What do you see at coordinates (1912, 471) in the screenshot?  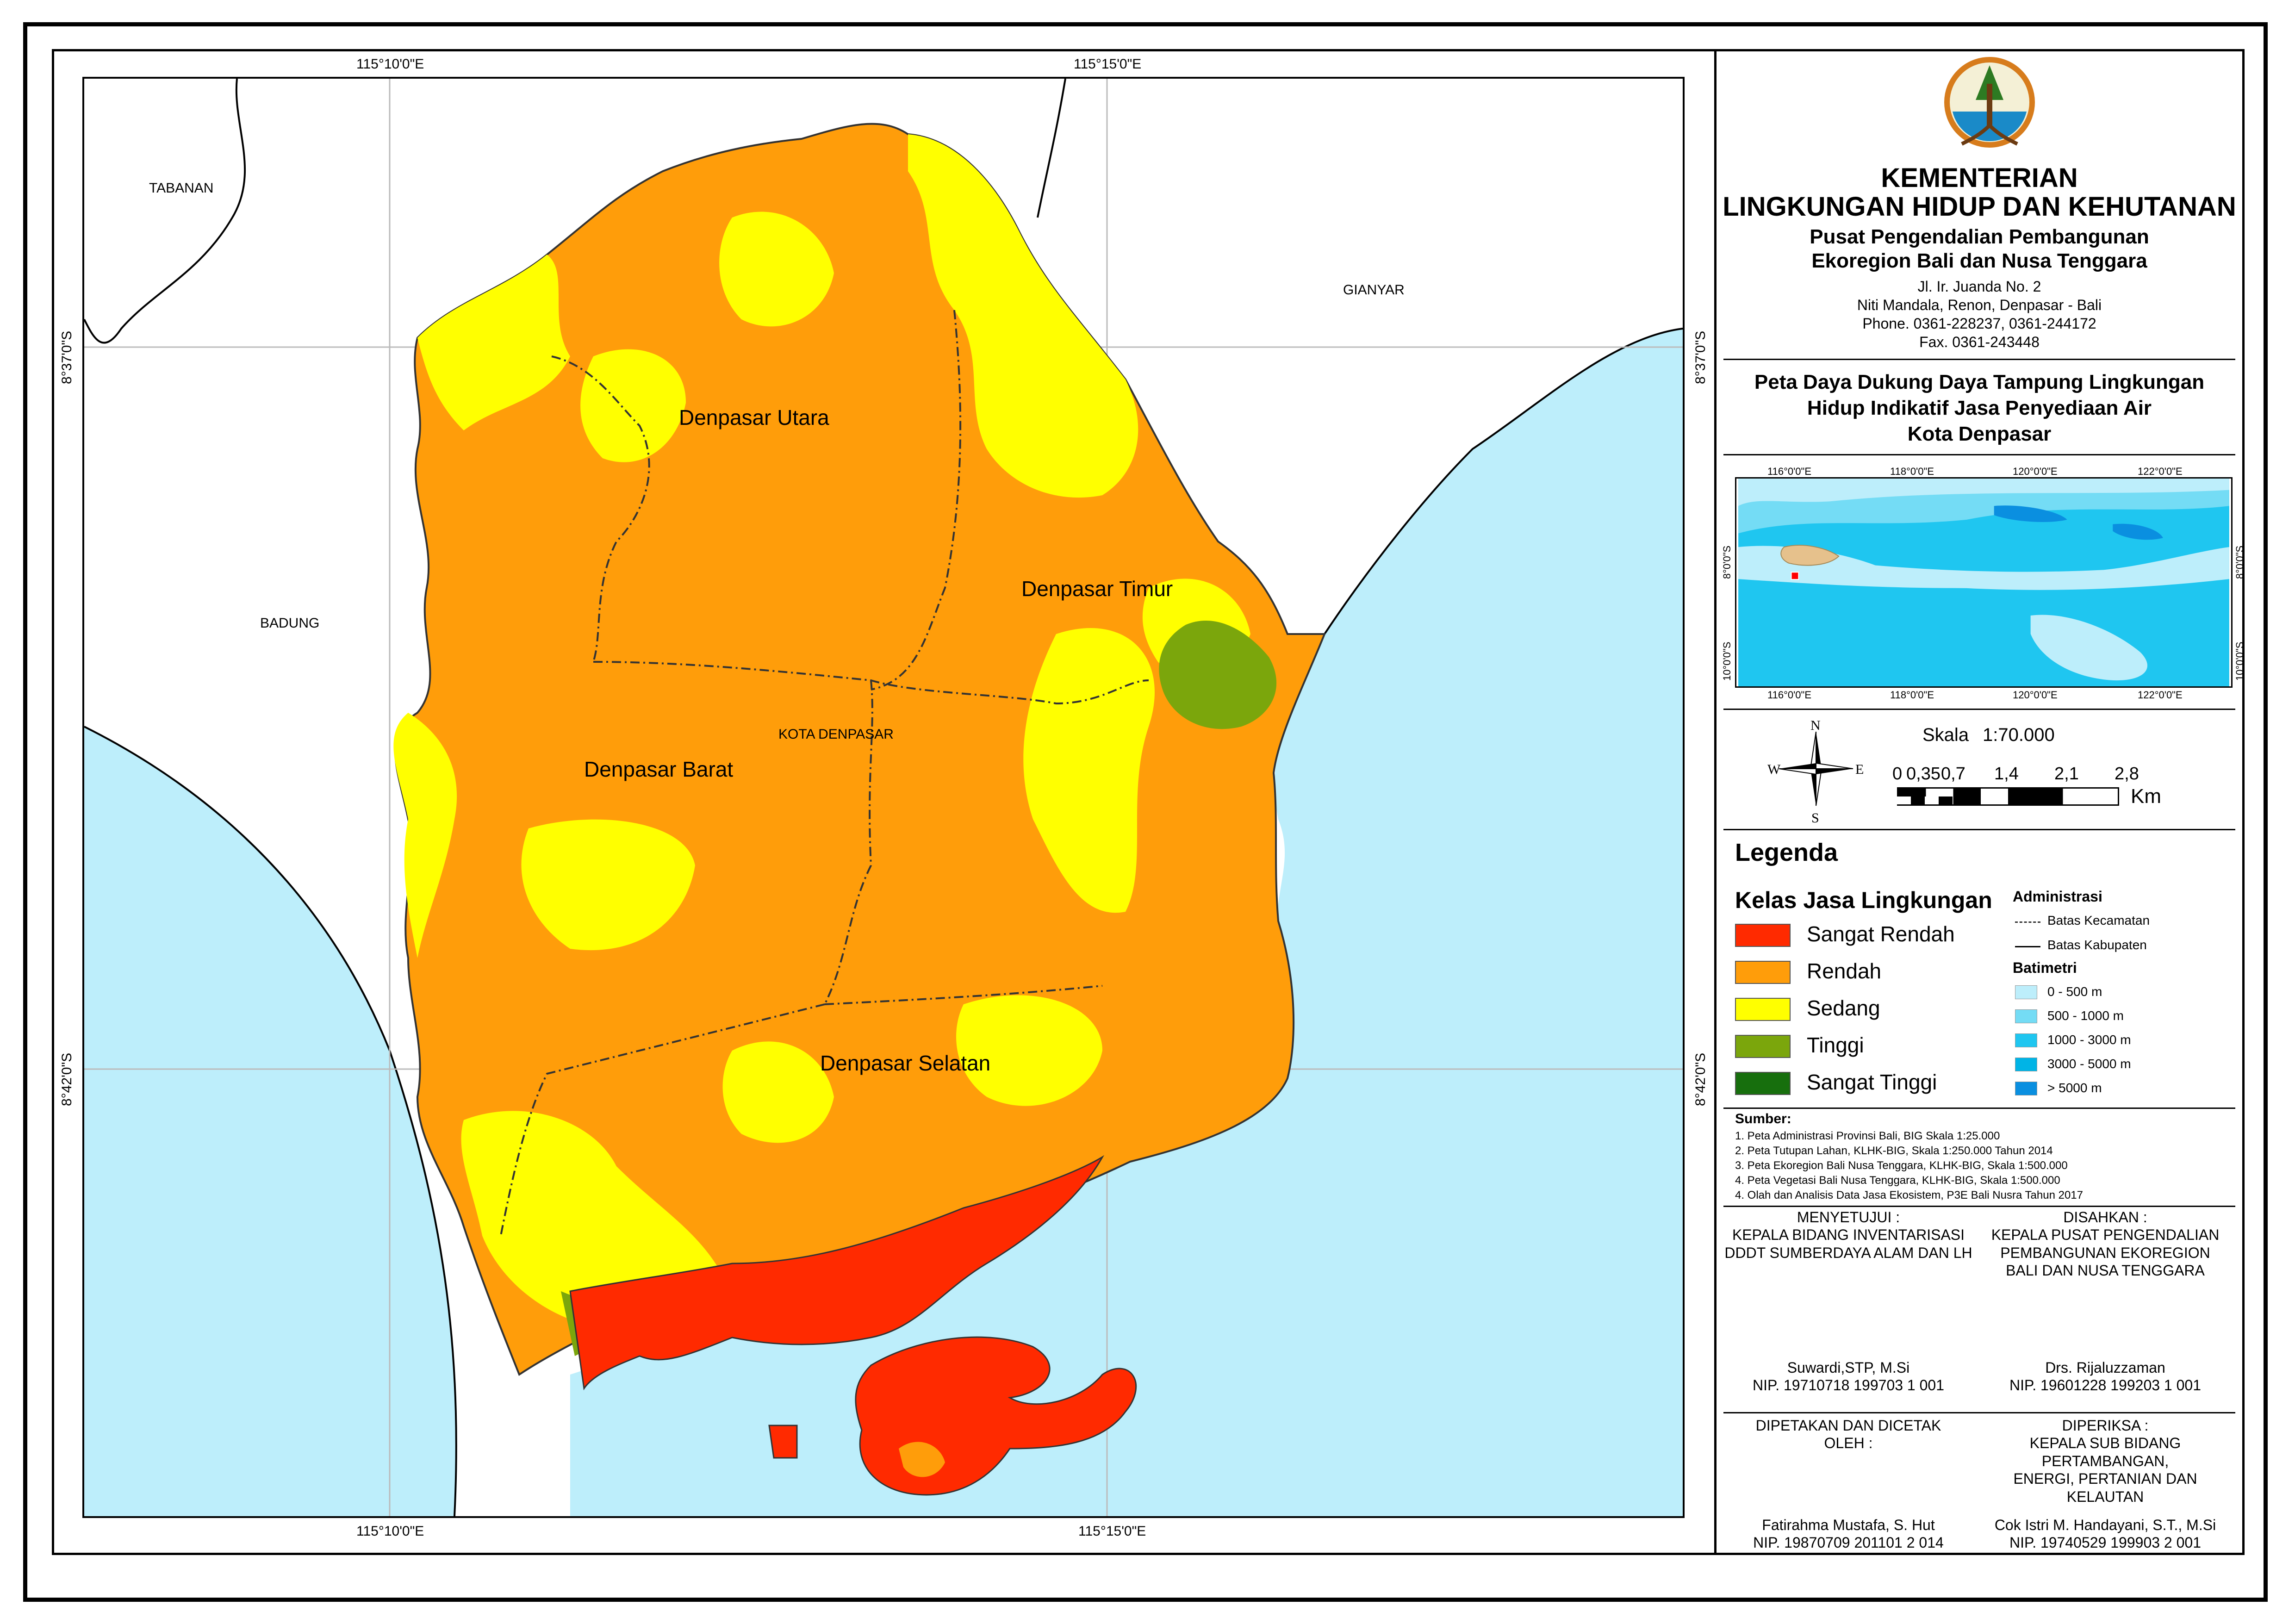 I see `inset-tick-top-2: 118°0'0"E` at bounding box center [1912, 471].